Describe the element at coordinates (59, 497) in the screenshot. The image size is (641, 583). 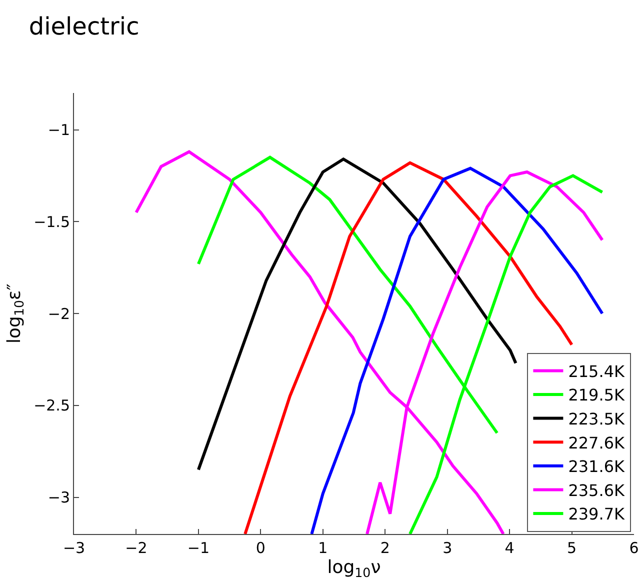
I see `y-tick-label: −3` at that location.